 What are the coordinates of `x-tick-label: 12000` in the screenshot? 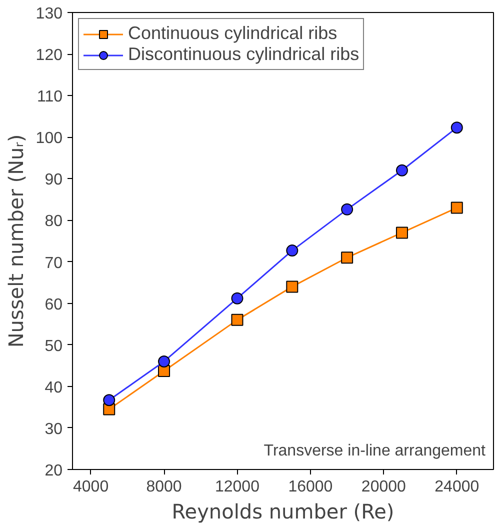 It's located at (237, 487).